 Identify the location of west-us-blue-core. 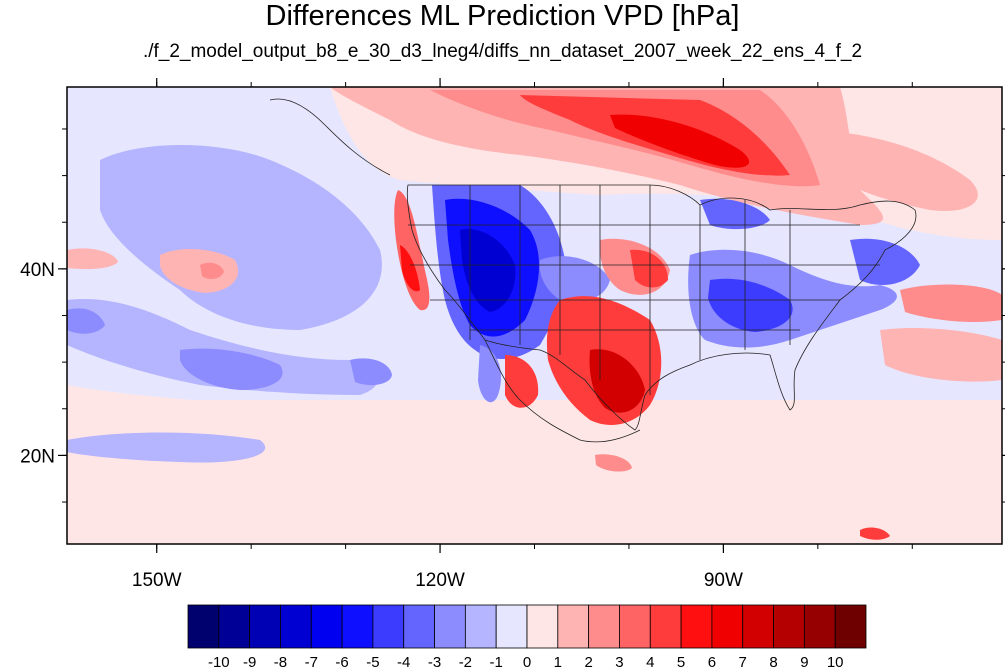
(488, 270).